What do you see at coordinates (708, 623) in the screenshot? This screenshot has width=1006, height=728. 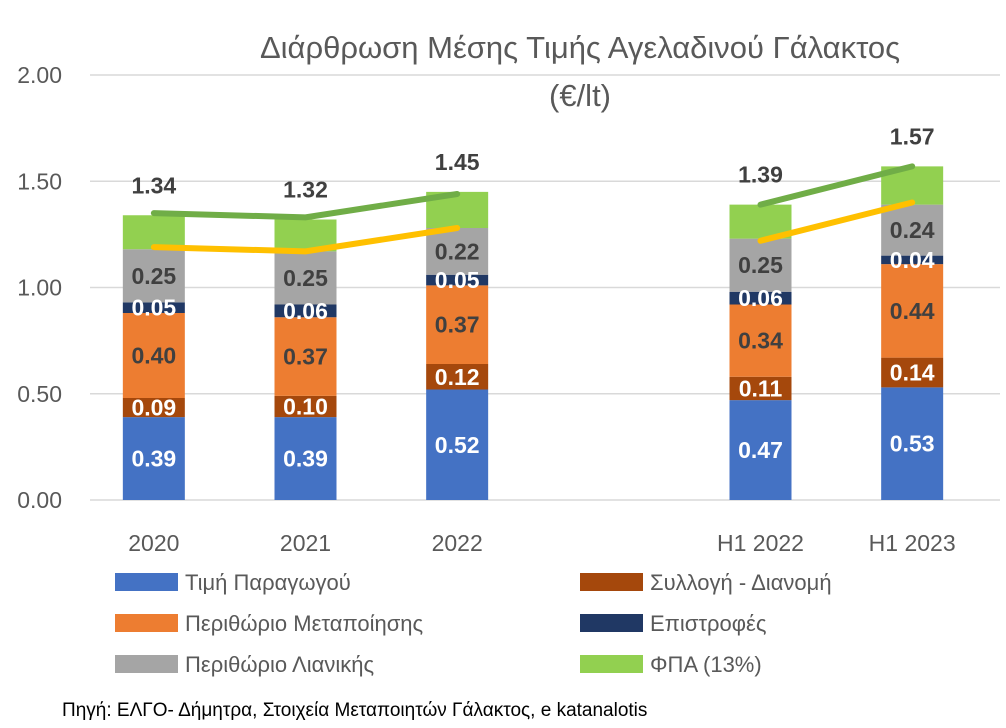 I see `legend-label: Επιστροφές` at bounding box center [708, 623].